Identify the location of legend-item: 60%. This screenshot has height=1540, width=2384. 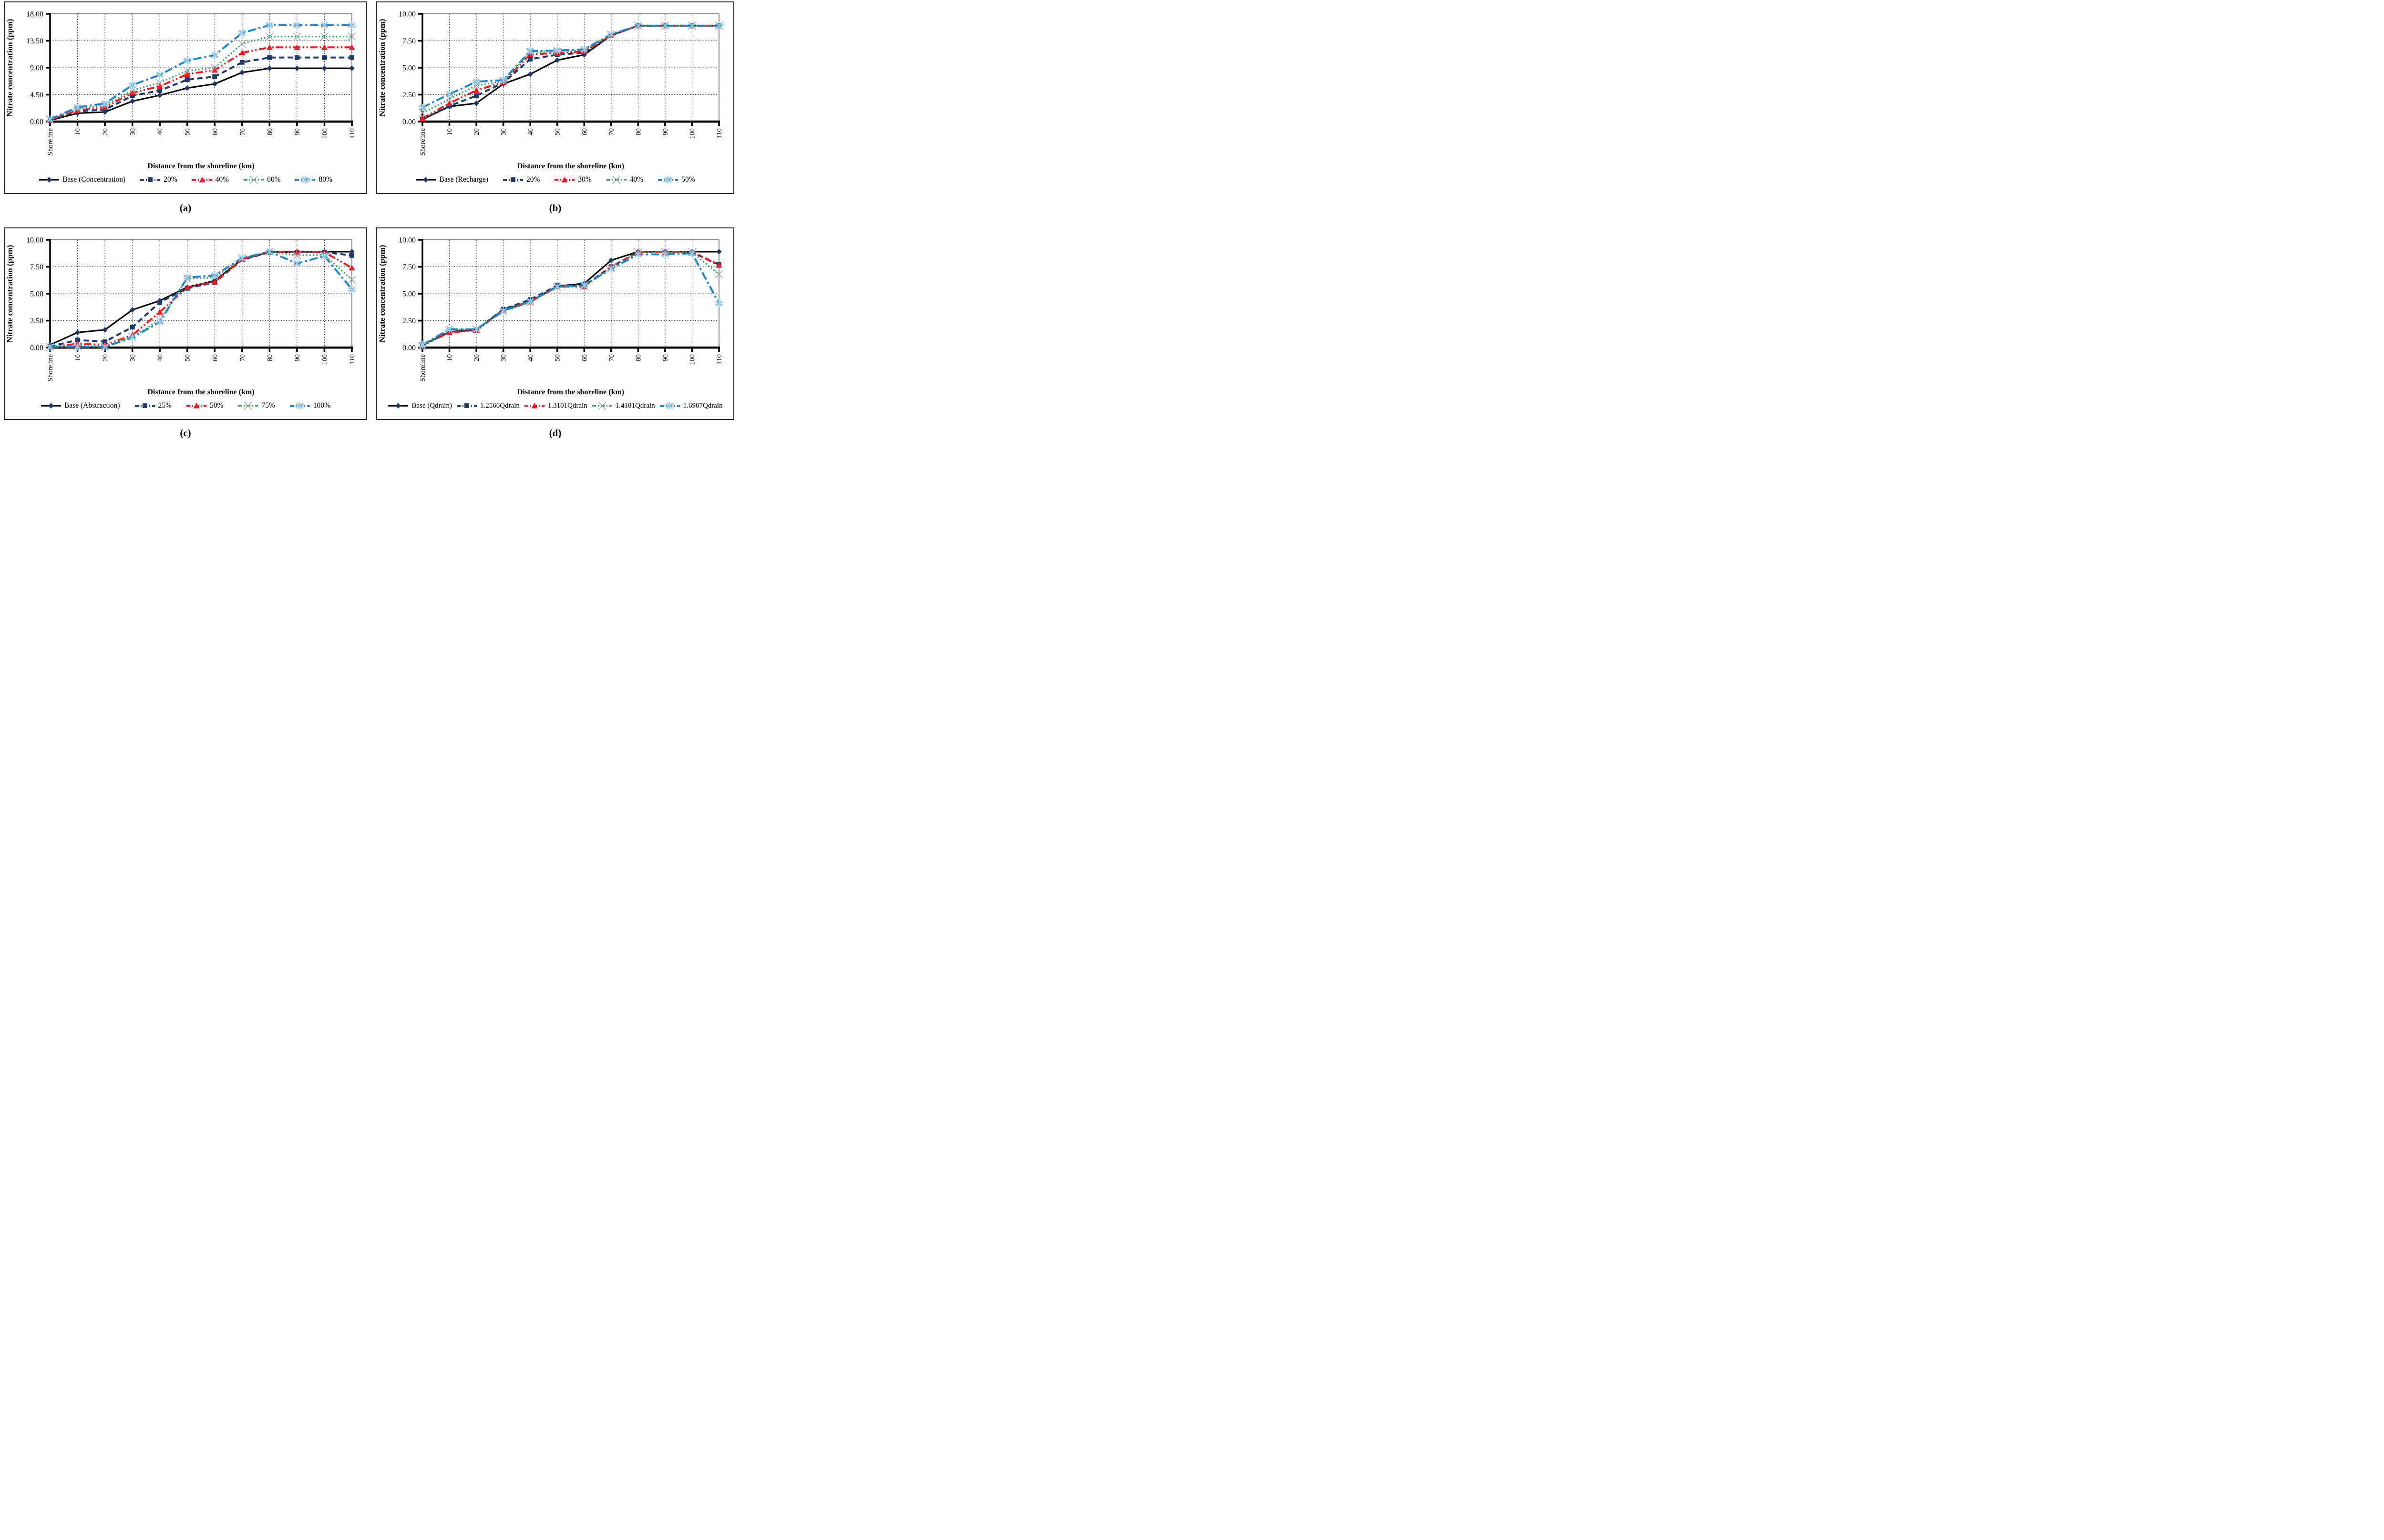
(262, 179).